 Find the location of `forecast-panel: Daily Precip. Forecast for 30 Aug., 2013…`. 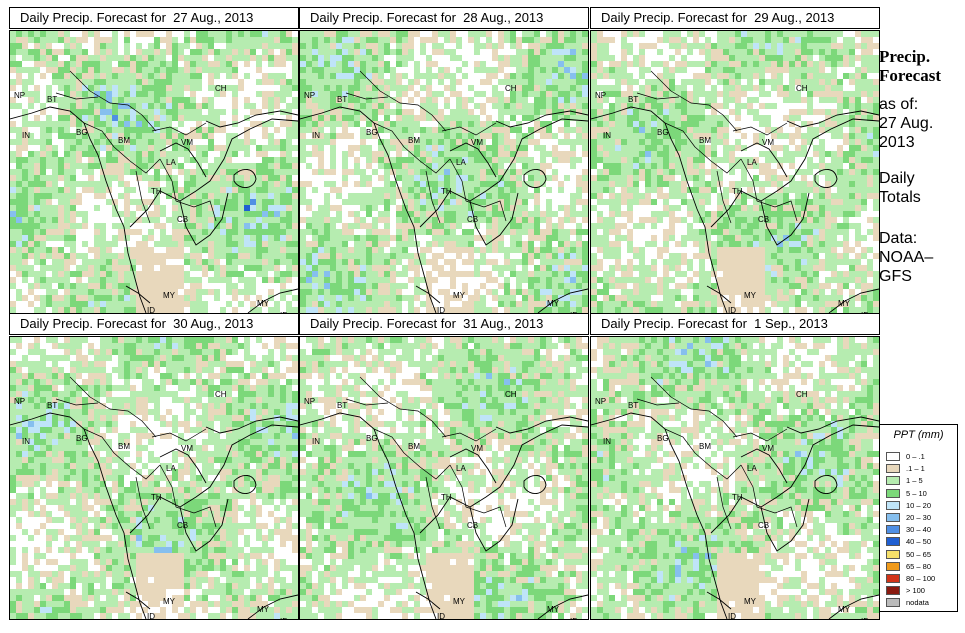

forecast-panel: Daily Precip. Forecast for 30 Aug., 2013… is located at coordinates (154, 466).